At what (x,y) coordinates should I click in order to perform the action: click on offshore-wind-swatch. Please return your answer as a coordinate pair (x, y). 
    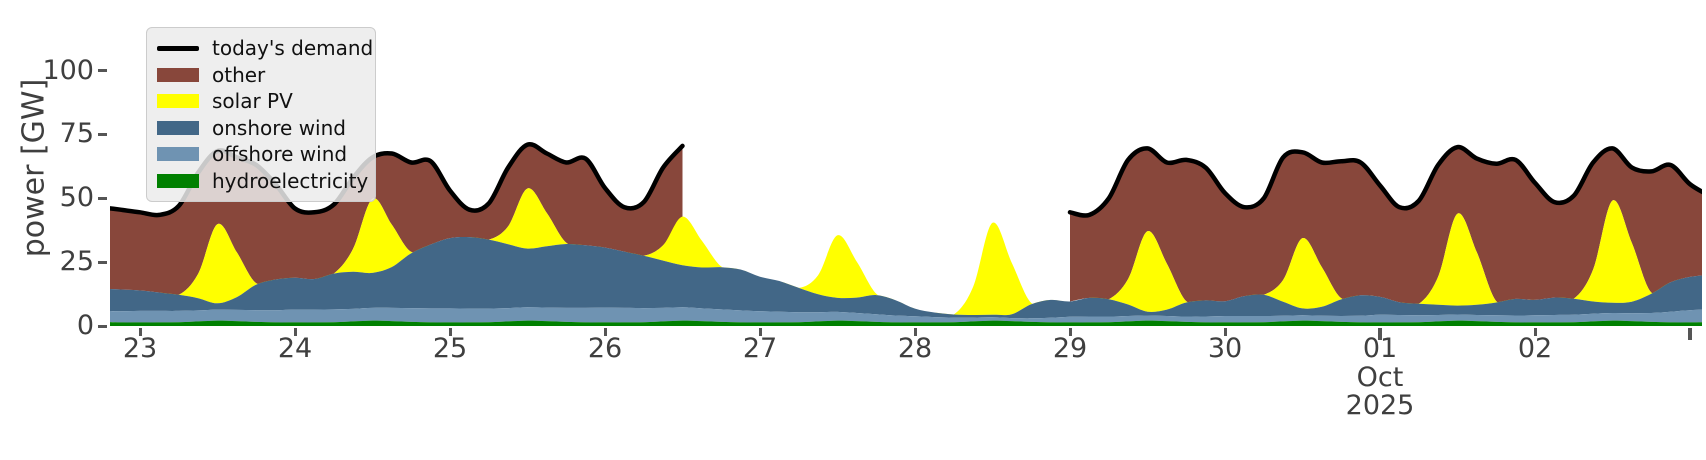
    Looking at the image, I should click on (178, 154).